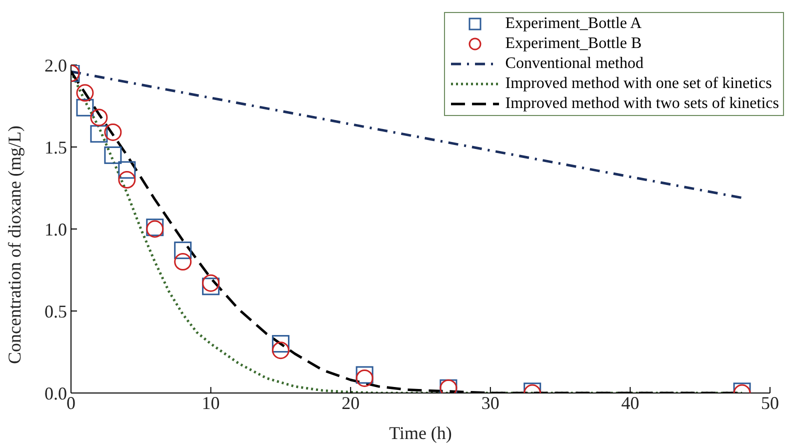 The height and width of the screenshot is (447, 792). Describe the element at coordinates (55, 229) in the screenshot. I see `y-tick-label: 1.0` at that location.